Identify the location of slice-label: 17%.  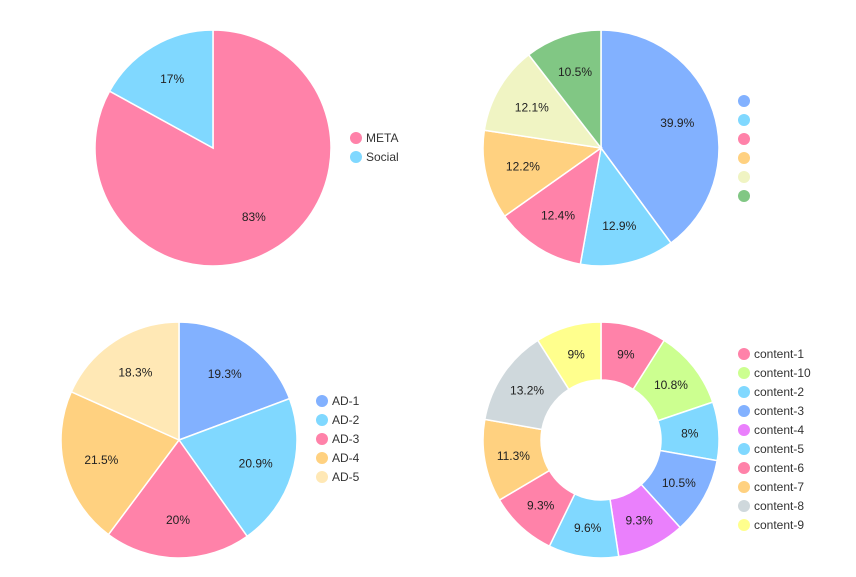
(172, 79).